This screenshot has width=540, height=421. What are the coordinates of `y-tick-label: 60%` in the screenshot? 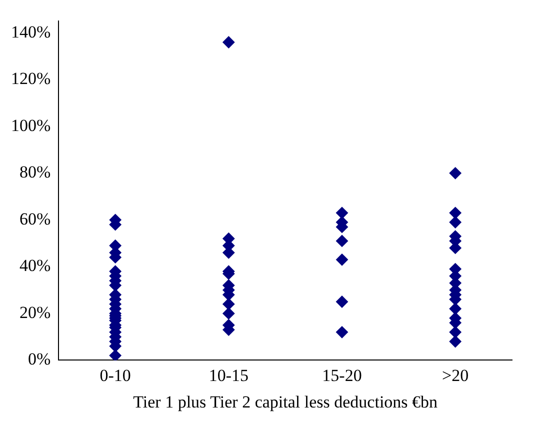 It's located at (35, 218).